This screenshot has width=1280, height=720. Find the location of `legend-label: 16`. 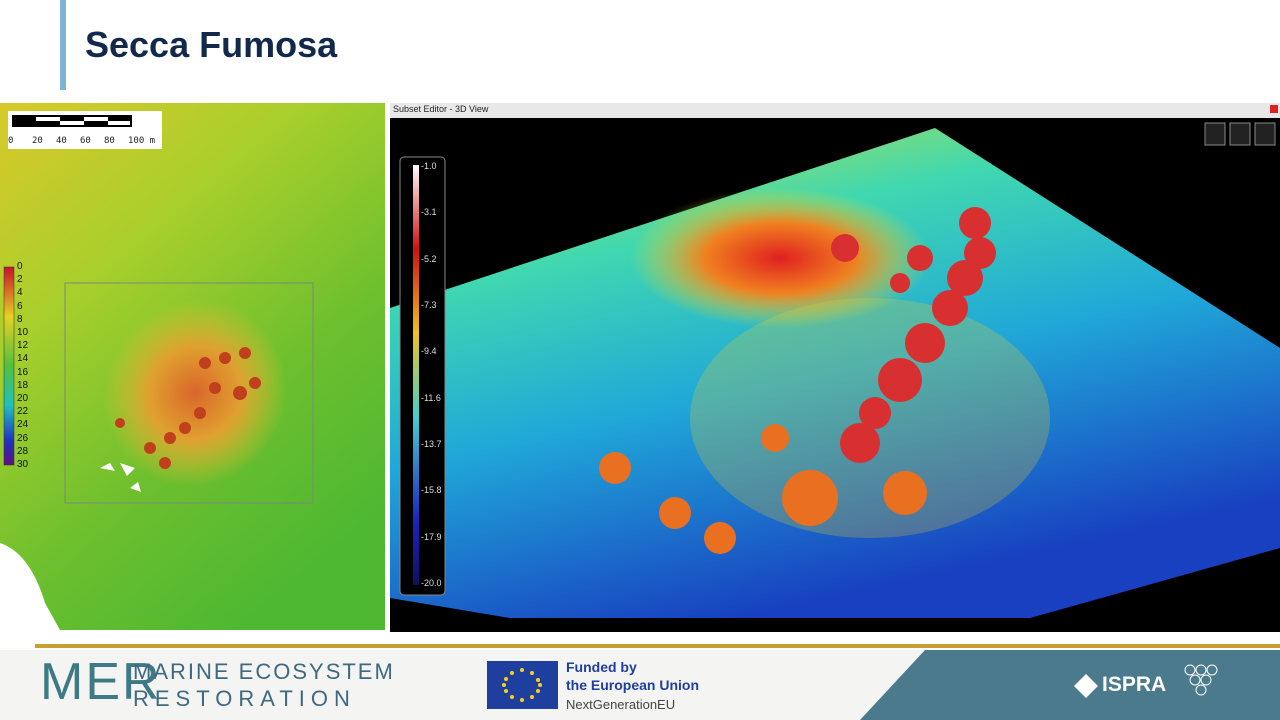

legend-label: 16 is located at coordinates (23, 372).